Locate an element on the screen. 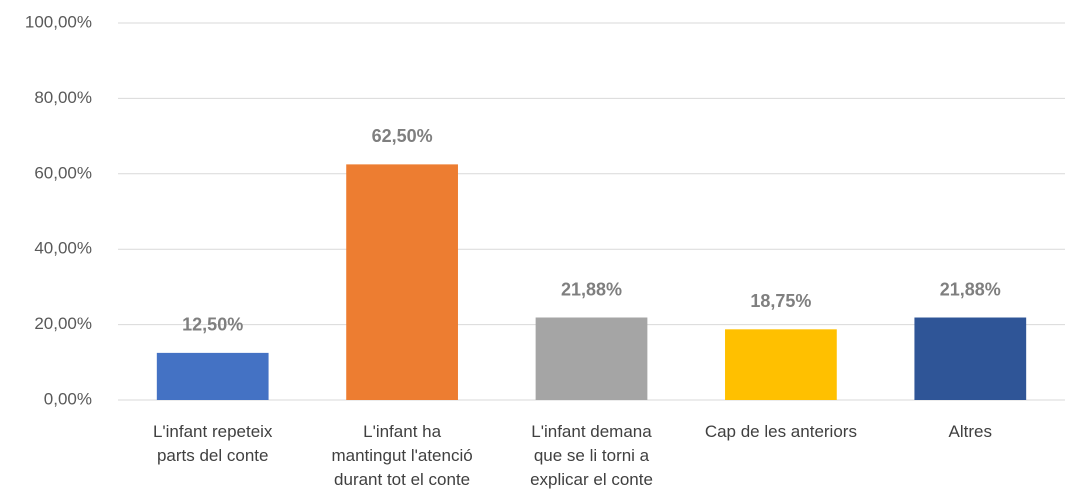 The image size is (1077, 498). y-tick-label: 100,00% is located at coordinates (58, 21).